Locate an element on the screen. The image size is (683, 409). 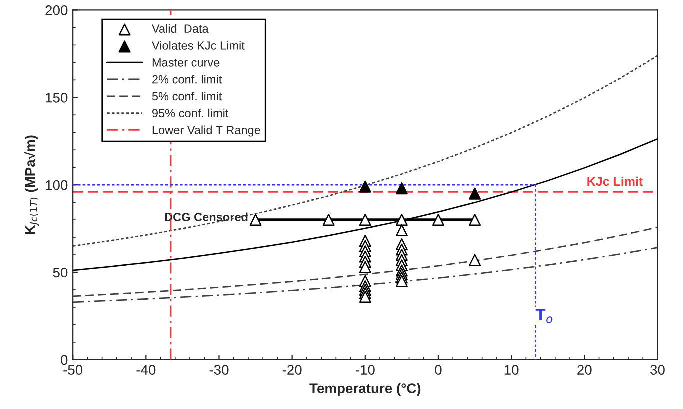
legend-label: Violates KJc Limit is located at coordinates (198, 45).